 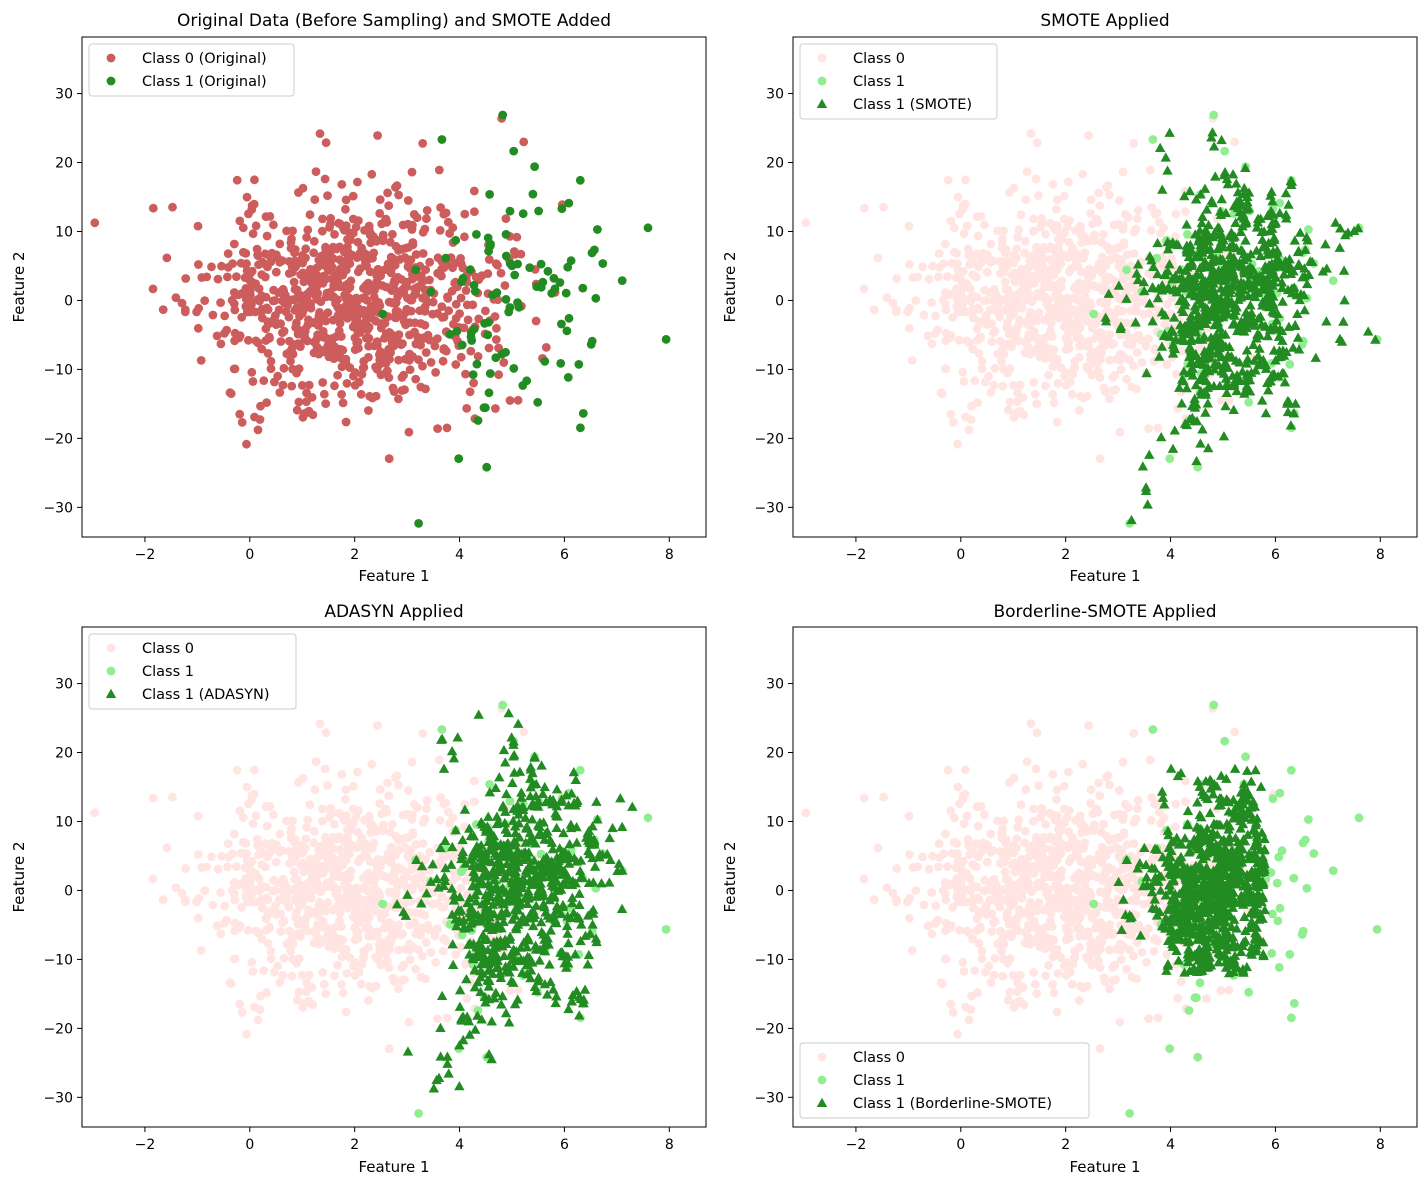 I want to click on y-tick-label: 30, so click(x=64, y=685).